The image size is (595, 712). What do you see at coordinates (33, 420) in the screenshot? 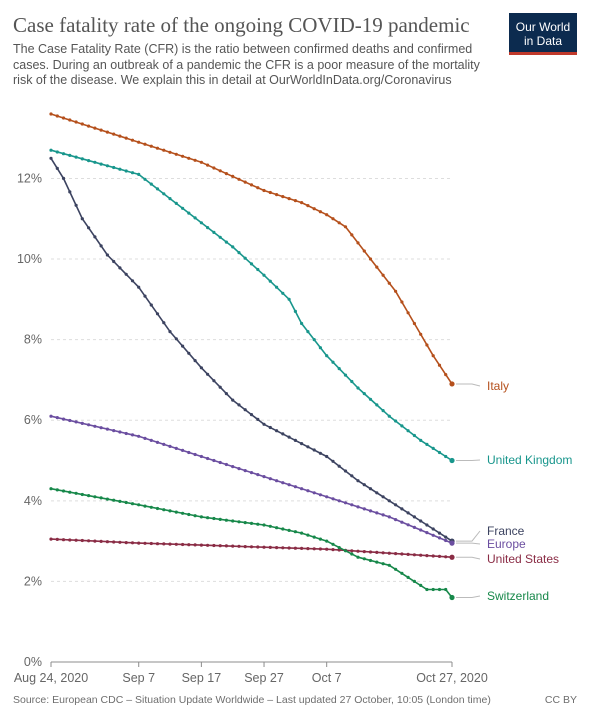
I see `y-tick-label: 6%` at bounding box center [33, 420].